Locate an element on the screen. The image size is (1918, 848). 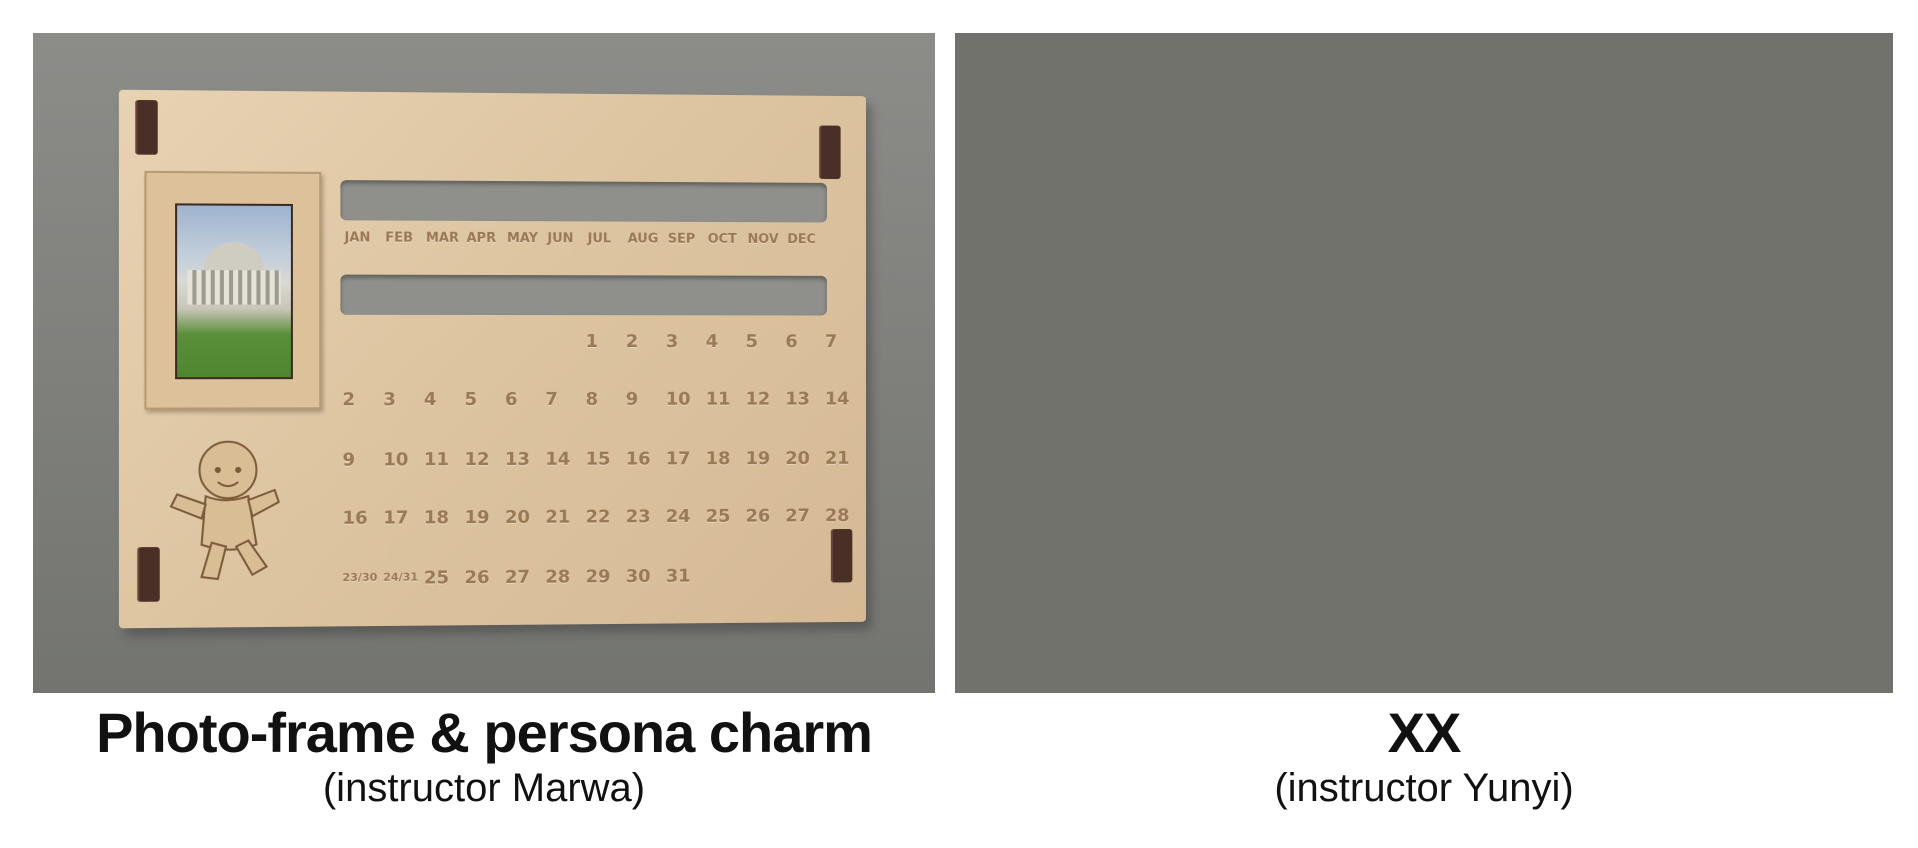
month-label: APR is located at coordinates (481, 238).